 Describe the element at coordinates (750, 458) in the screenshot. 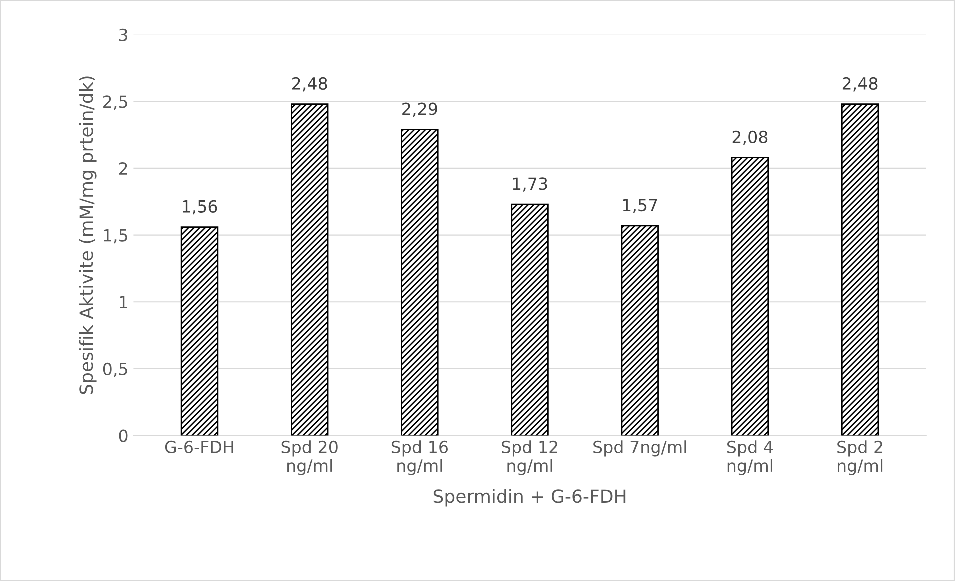

I see `x-tick-label: Spd 4 ng/ml` at that location.